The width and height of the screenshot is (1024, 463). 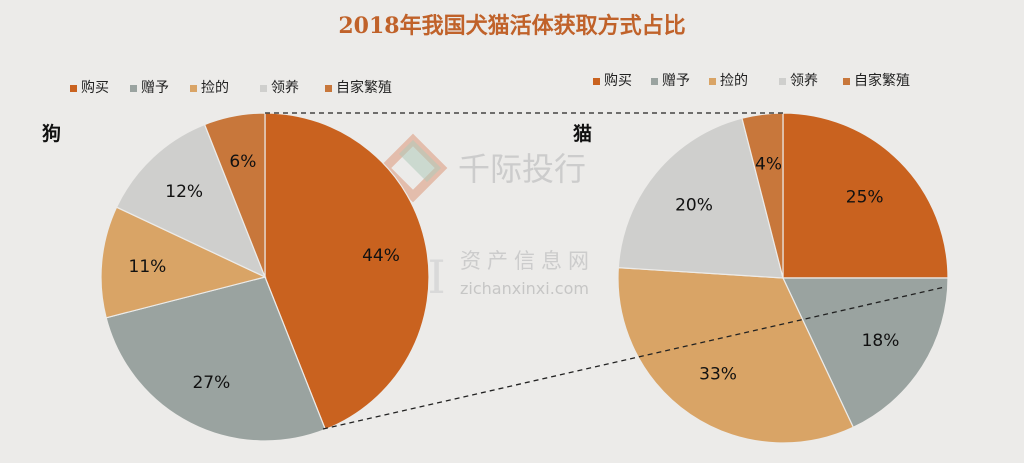 What do you see at coordinates (527, 261) in the screenshot?
I see `watermark-subtitle: 资产信息网` at bounding box center [527, 261].